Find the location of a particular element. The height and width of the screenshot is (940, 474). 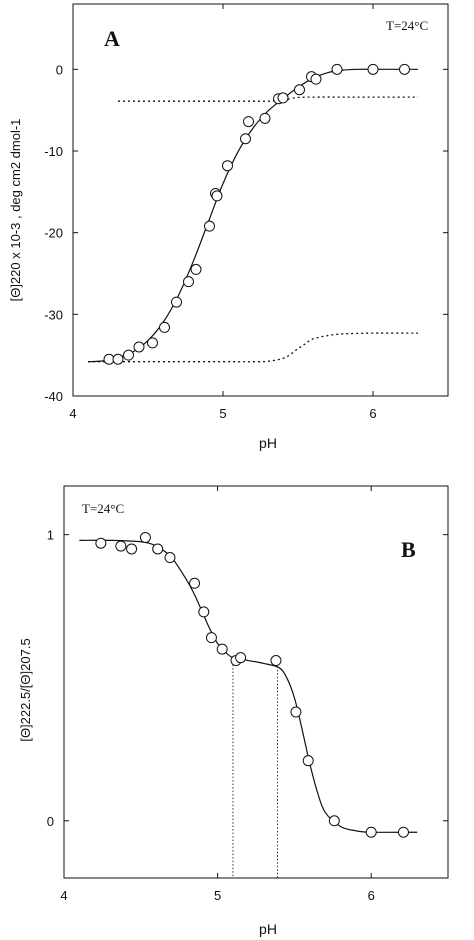

panel-label-b: B is located at coordinates (408, 549).